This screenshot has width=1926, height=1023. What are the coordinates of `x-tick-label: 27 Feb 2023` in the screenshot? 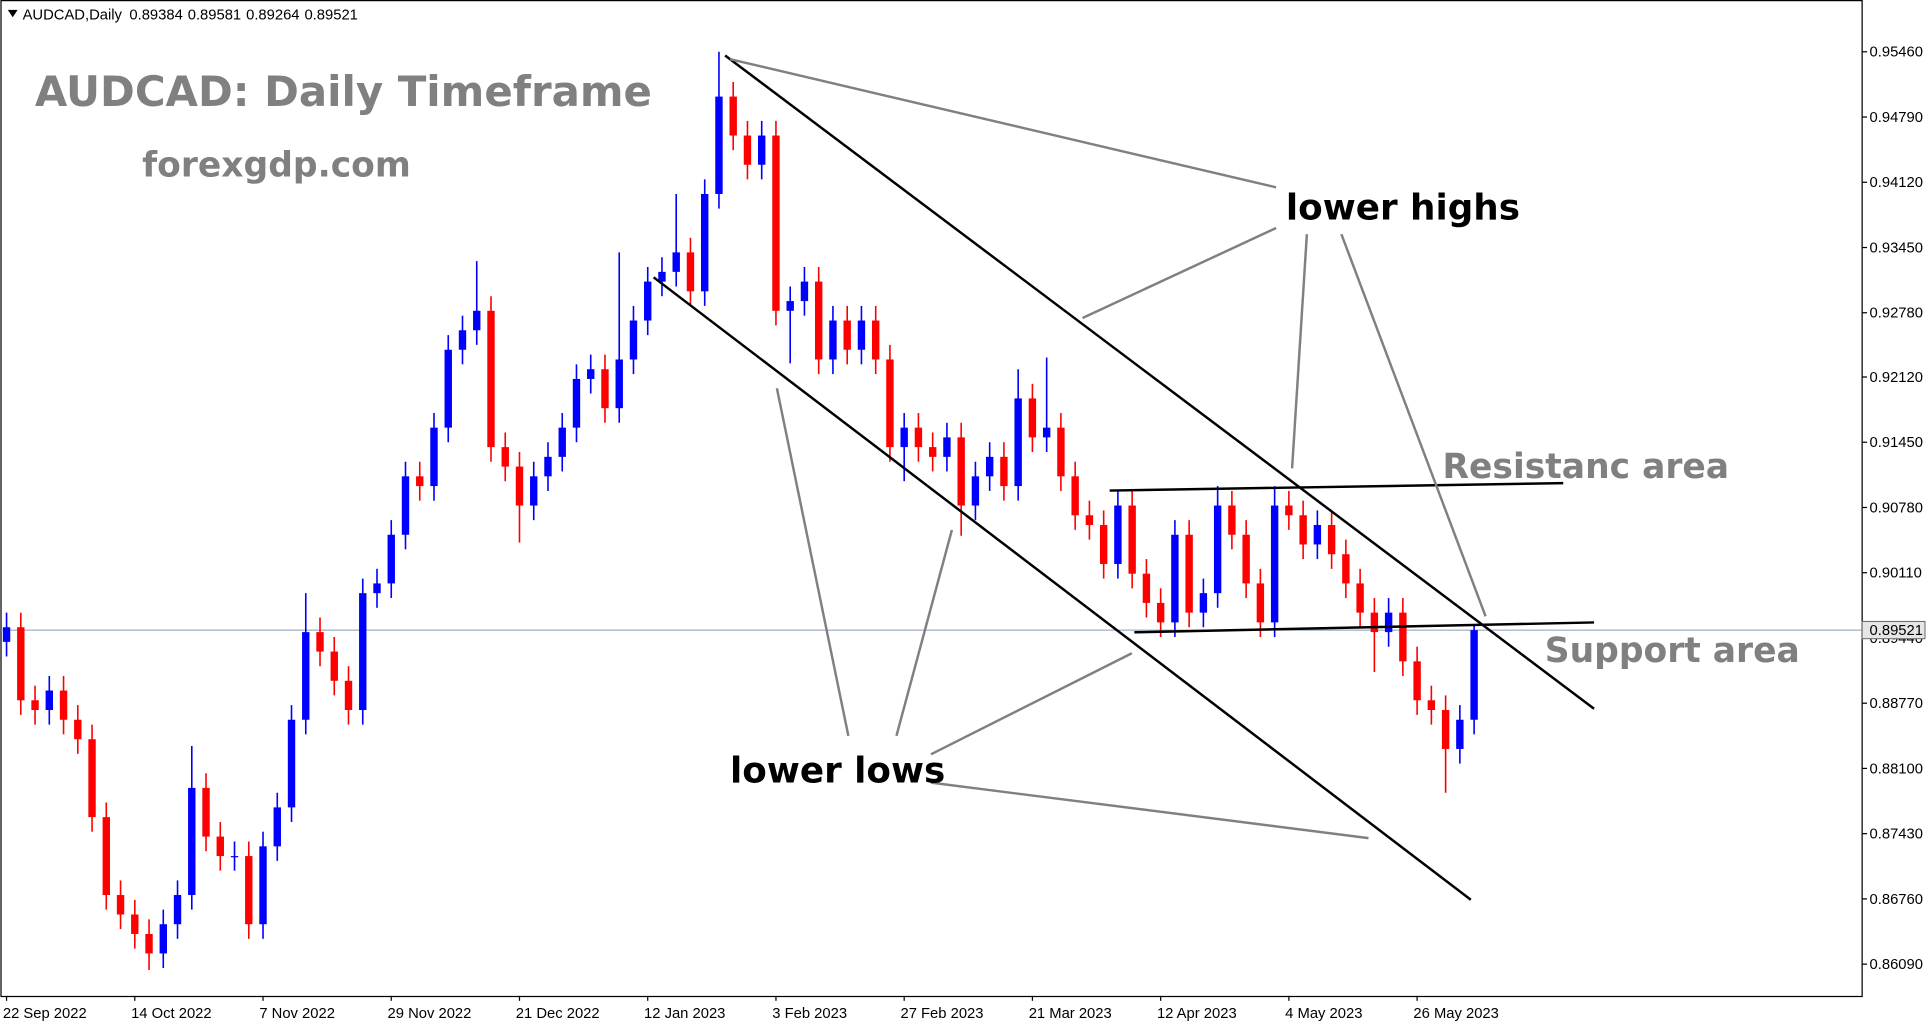 It's located at (941, 1014).